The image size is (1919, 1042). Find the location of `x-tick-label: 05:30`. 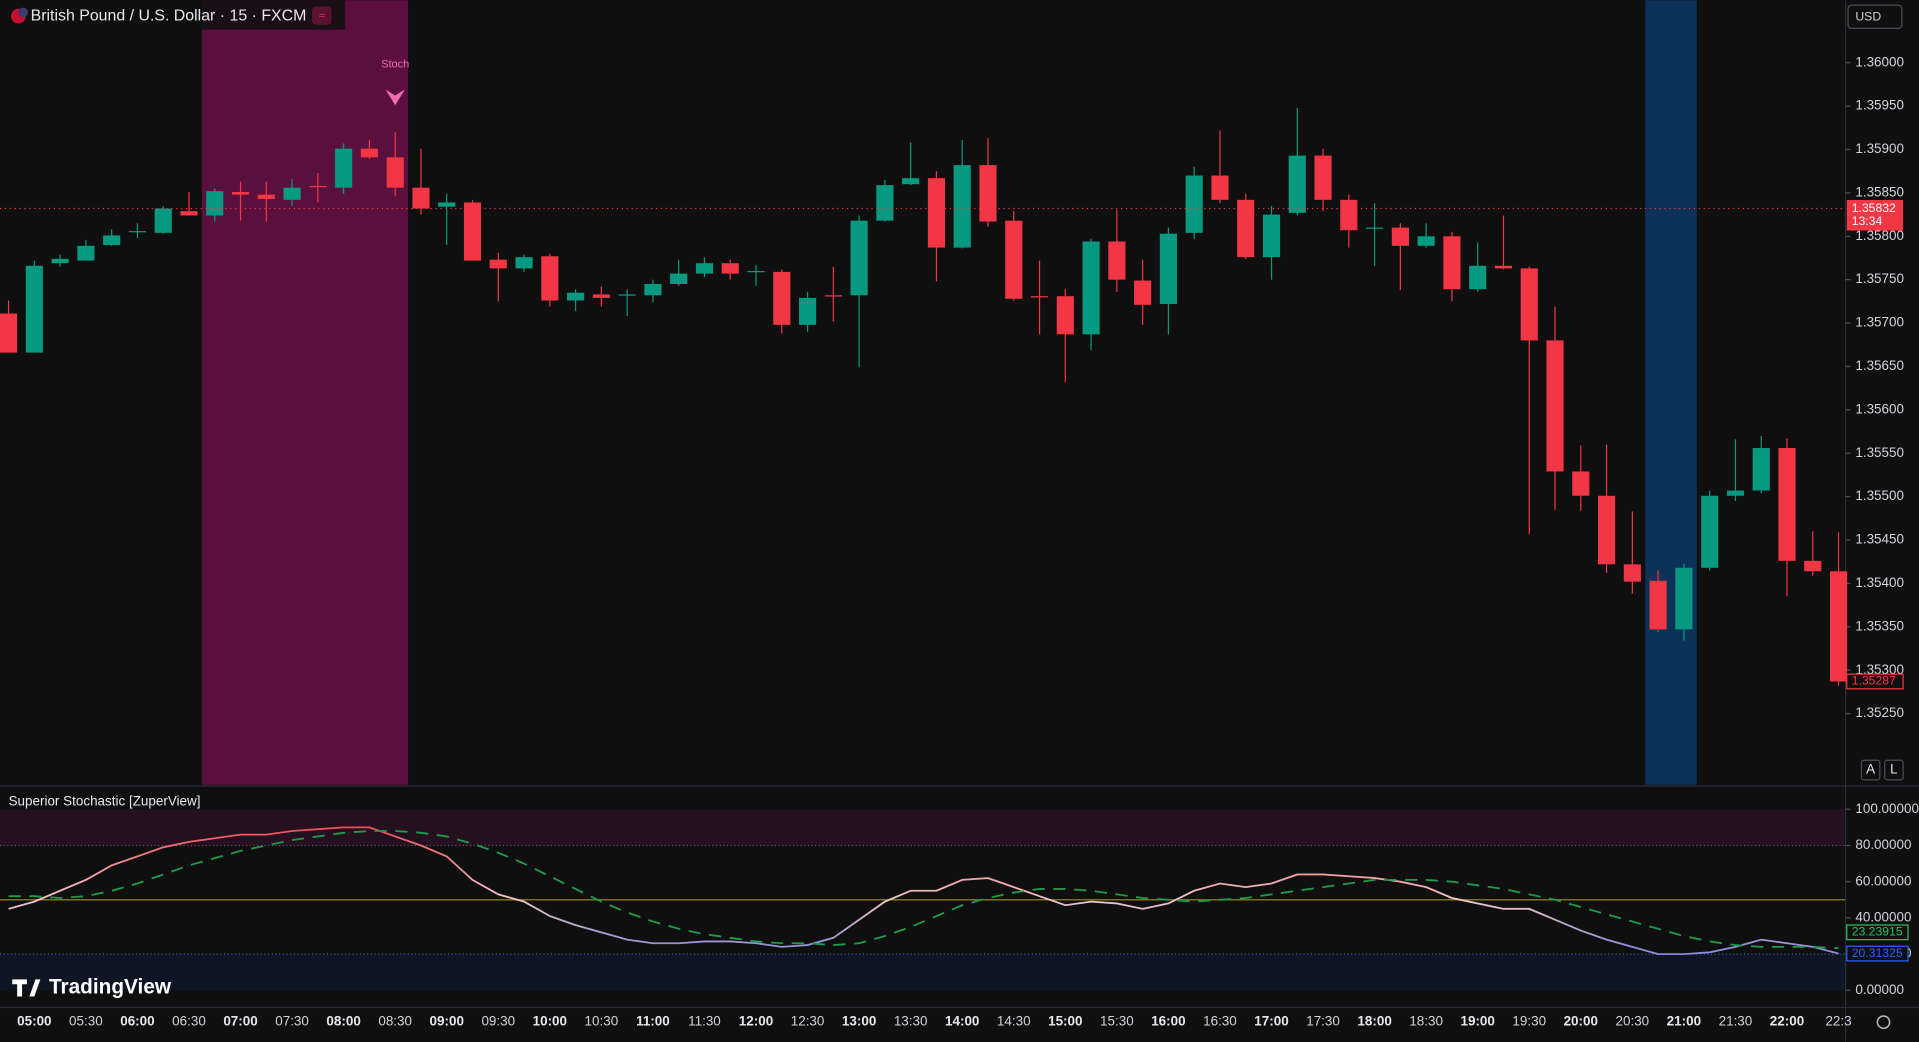

x-tick-label: 05:30 is located at coordinates (86, 1021).